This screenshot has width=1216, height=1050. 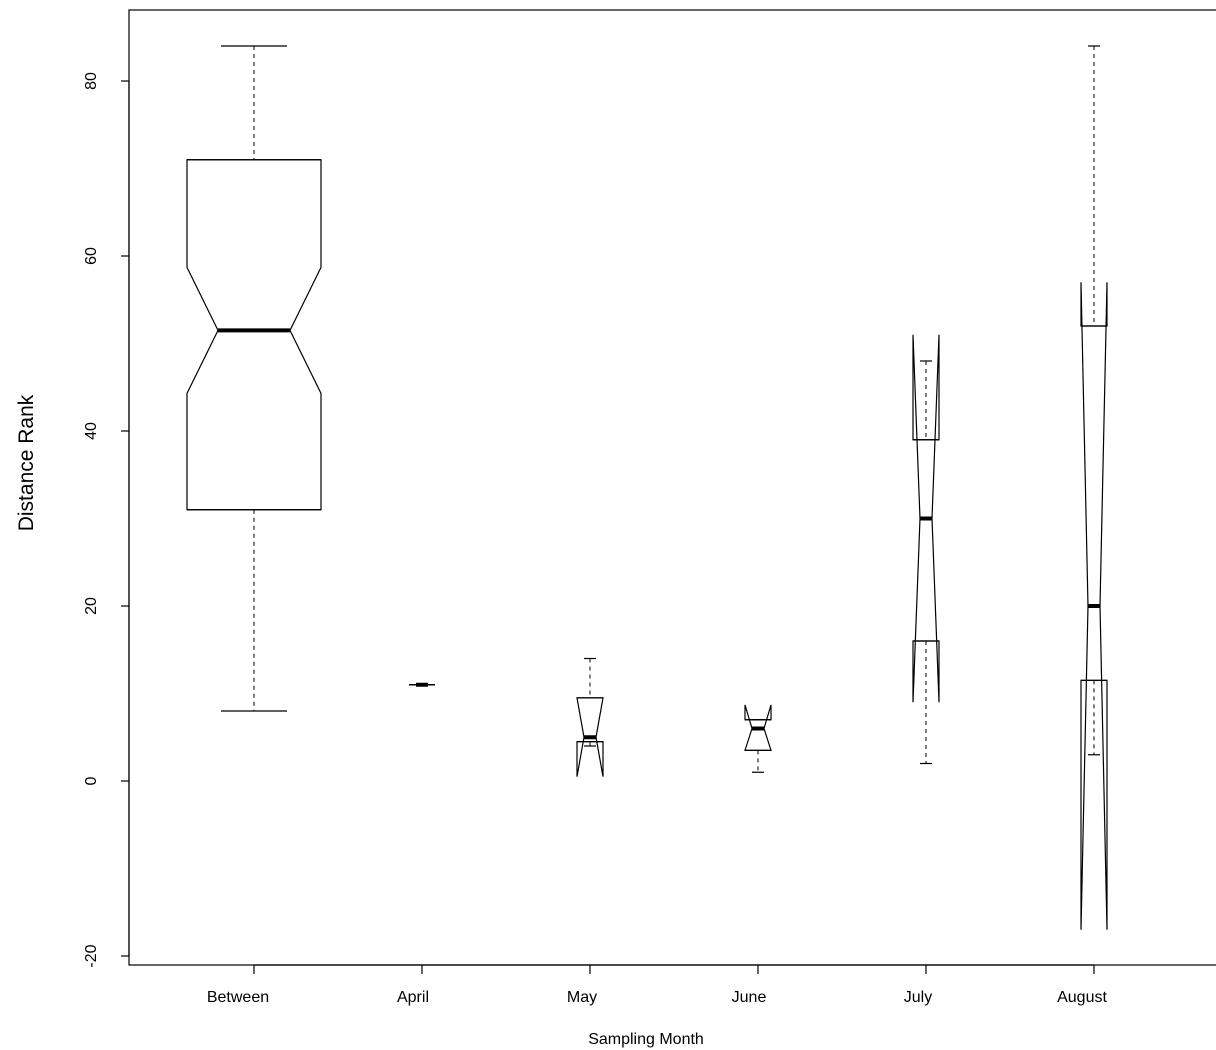 I want to click on y-axis-title: Distance Rank, so click(x=26, y=462).